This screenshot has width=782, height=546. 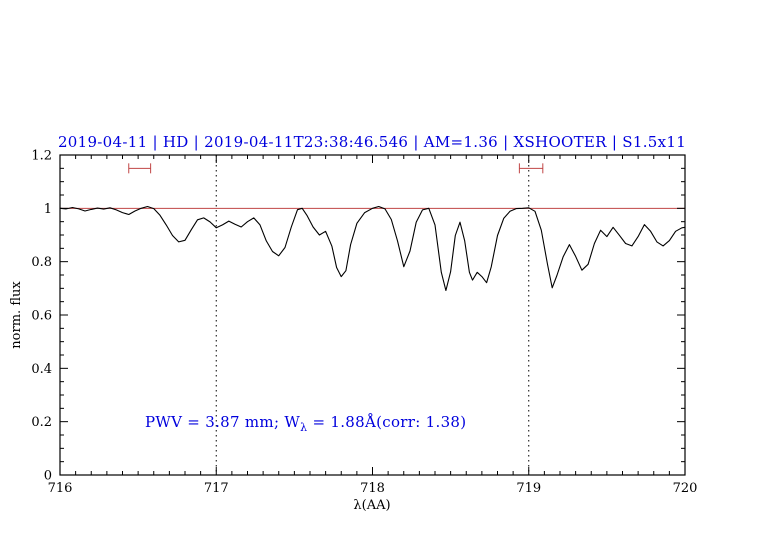 I want to click on x-tick-label: 718, so click(x=372, y=488).